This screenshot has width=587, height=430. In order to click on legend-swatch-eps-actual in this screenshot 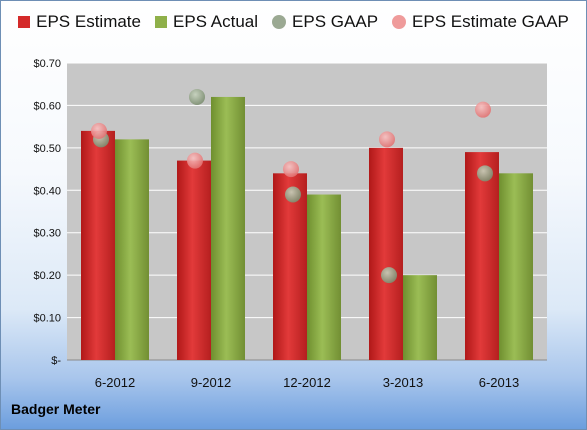, I will do `click(160, 22)`.